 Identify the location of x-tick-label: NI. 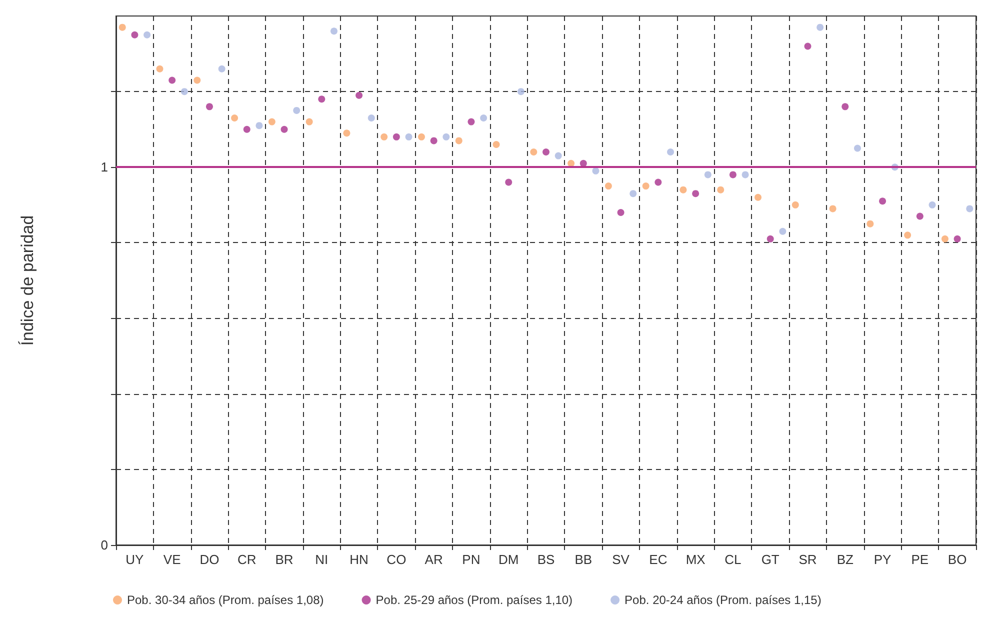
(321, 559).